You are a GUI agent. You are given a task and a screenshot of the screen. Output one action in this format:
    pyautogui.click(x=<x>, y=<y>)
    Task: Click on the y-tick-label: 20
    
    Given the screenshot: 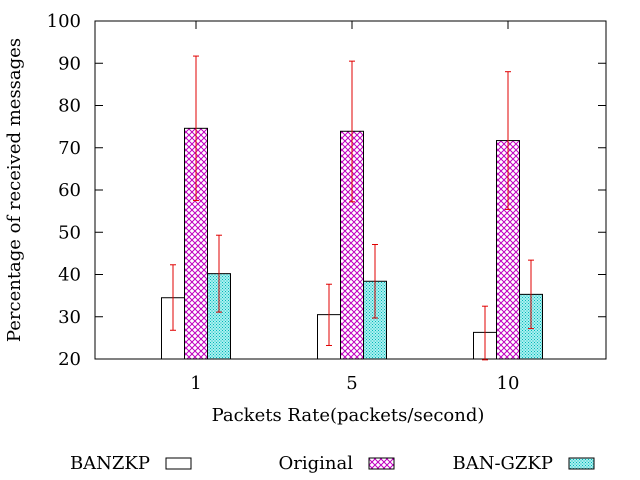 What is the action you would take?
    pyautogui.click(x=69, y=359)
    